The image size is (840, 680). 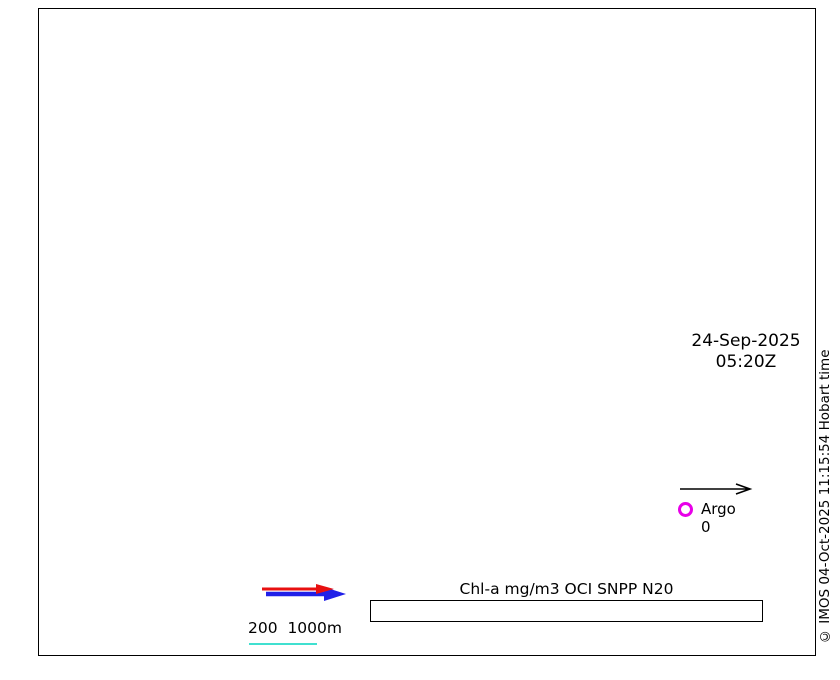 I want to click on scale-label: 200 1000m, so click(x=295, y=628).